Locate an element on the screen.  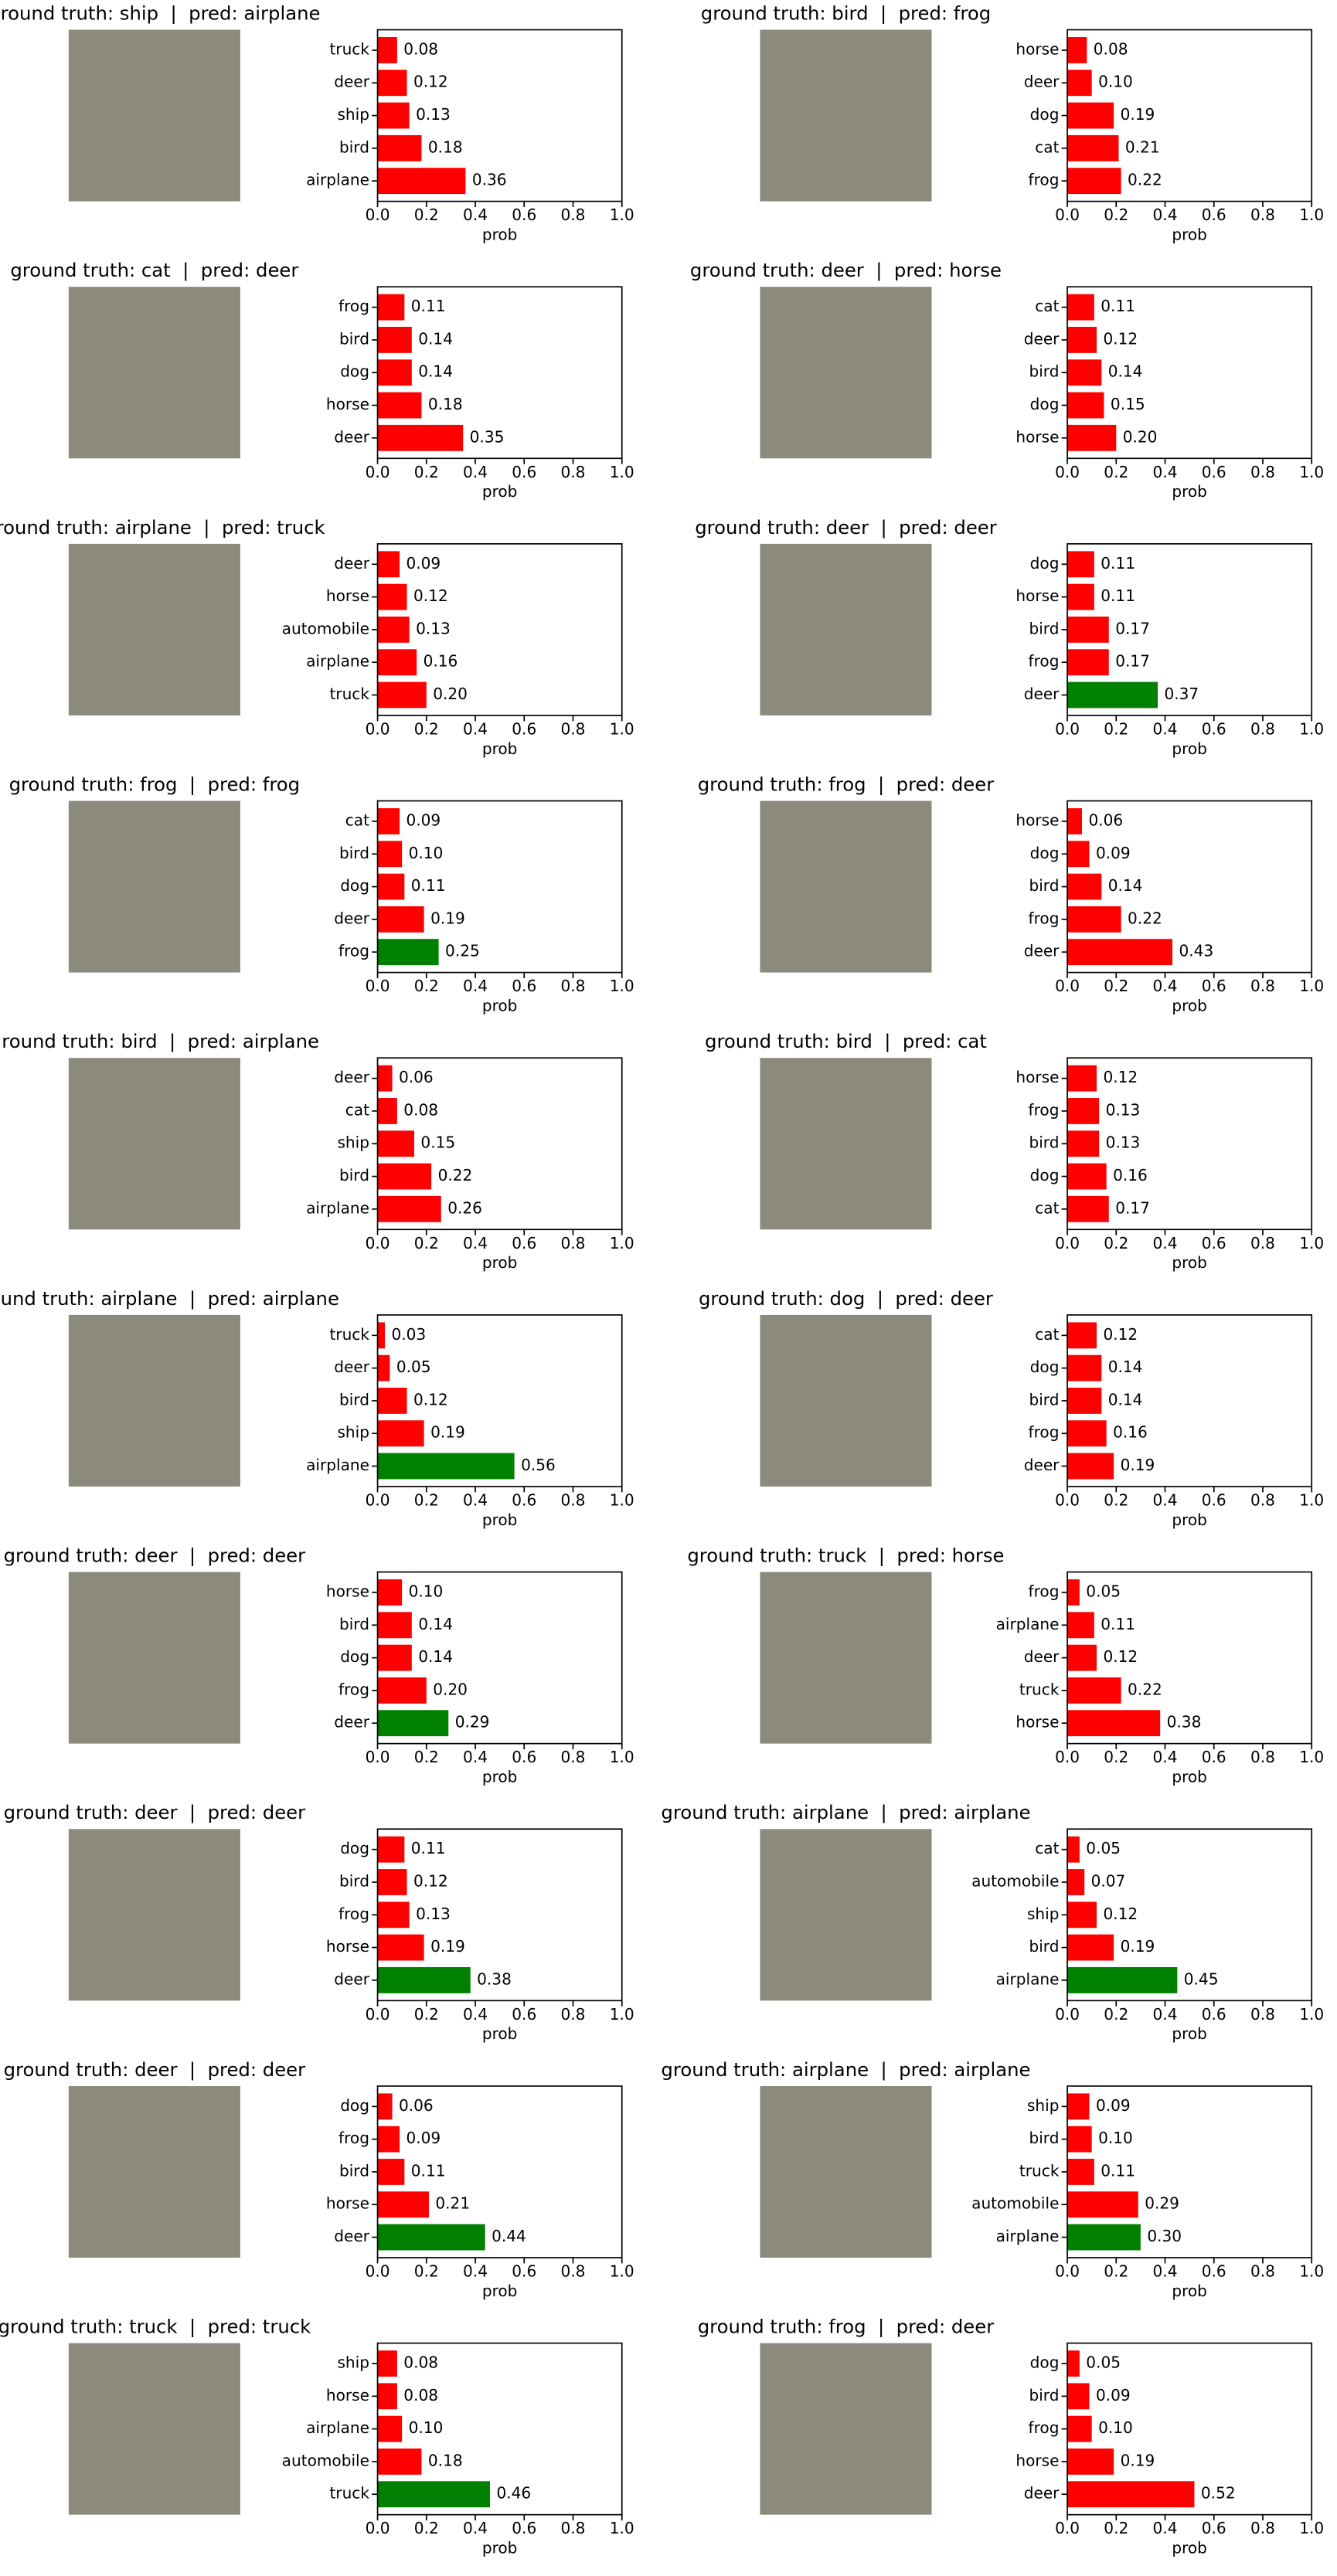
value-label: 0.52 is located at coordinates (1218, 2493).